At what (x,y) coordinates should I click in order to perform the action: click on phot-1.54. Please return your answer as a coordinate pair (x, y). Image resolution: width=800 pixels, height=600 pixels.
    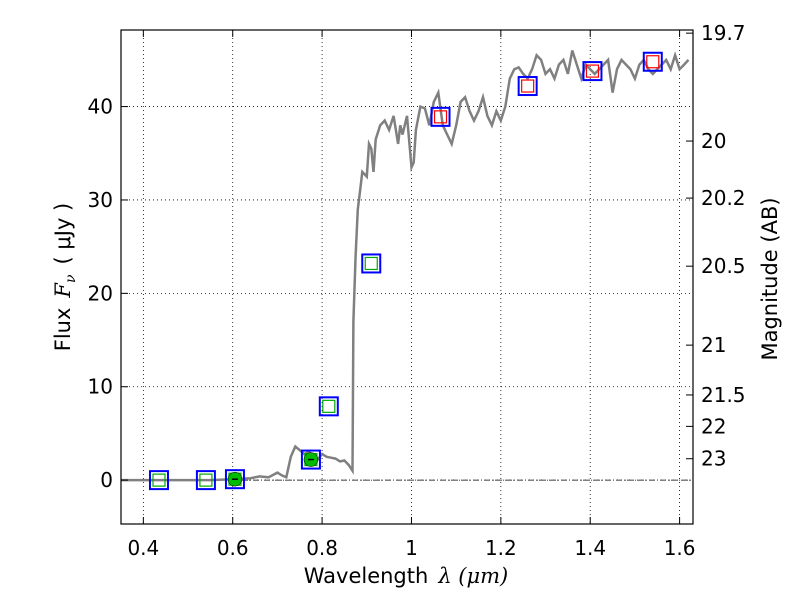
    Looking at the image, I should click on (652, 61).